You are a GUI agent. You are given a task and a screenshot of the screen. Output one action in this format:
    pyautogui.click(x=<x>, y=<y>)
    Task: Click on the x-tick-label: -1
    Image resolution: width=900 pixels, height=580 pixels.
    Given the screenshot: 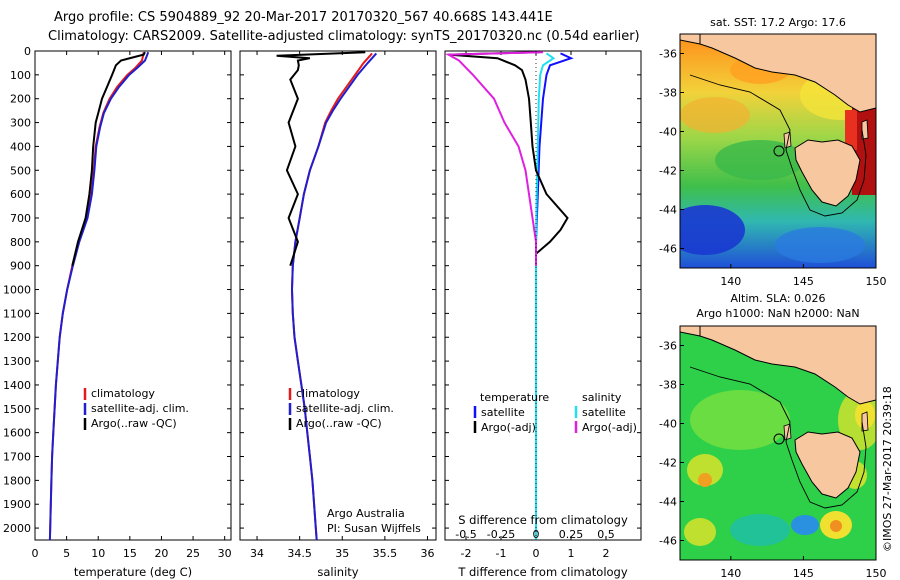 What is the action you would take?
    pyautogui.click(x=501, y=553)
    